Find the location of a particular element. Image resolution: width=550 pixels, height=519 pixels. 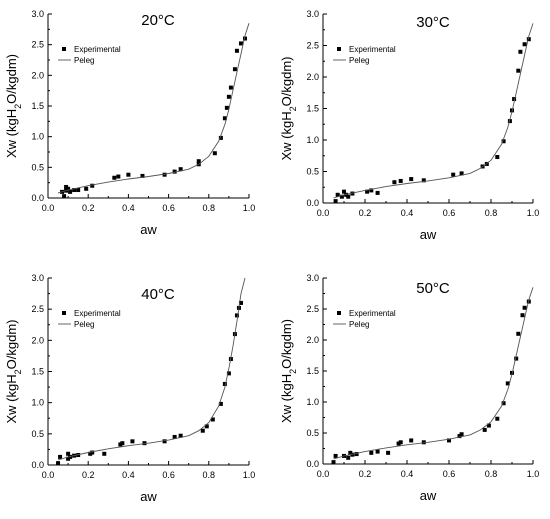

chart-title: 40°C is located at coordinates (158, 294).